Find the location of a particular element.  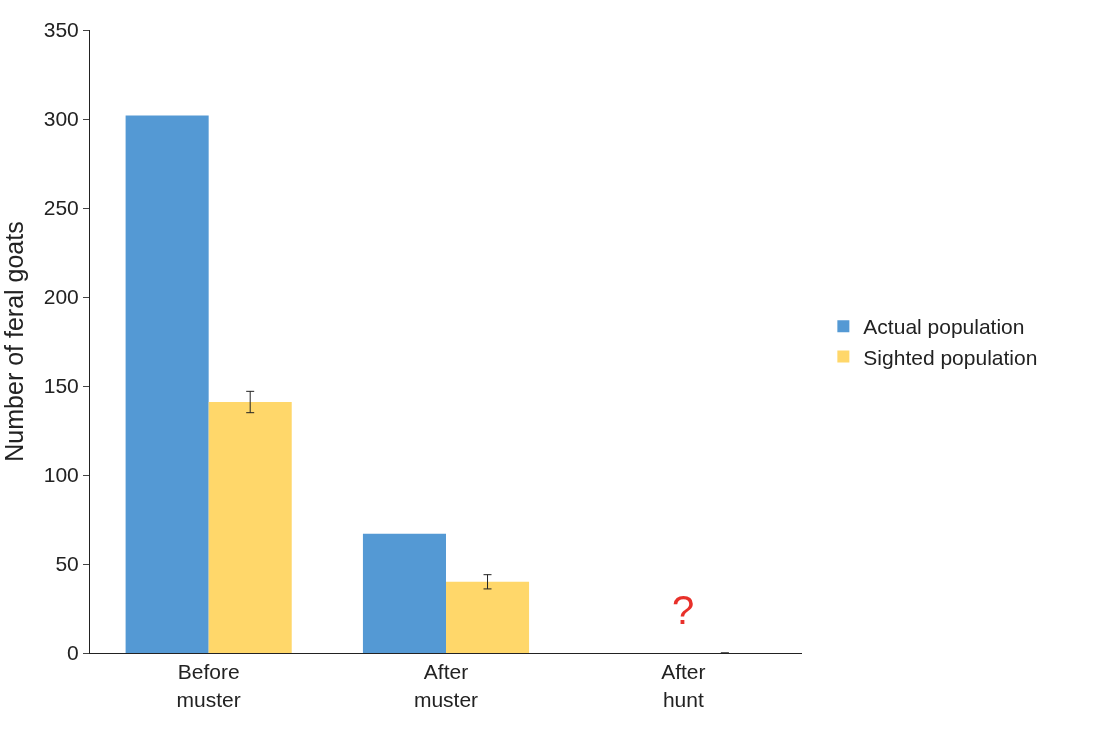

y-tick-label: 200 is located at coordinates (61, 297).